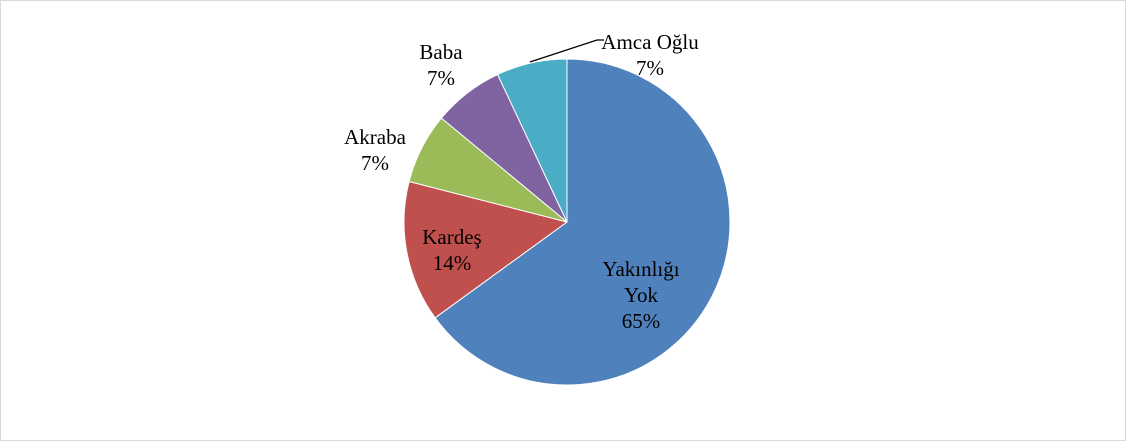  I want to click on value-label: 65%, so click(641, 321).